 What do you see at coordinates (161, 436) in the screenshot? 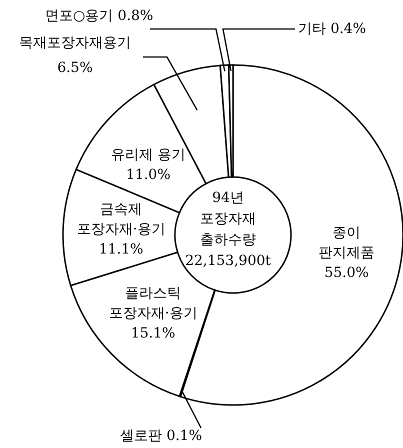
I see `slice-label: 셀로판 0.1%` at bounding box center [161, 436].